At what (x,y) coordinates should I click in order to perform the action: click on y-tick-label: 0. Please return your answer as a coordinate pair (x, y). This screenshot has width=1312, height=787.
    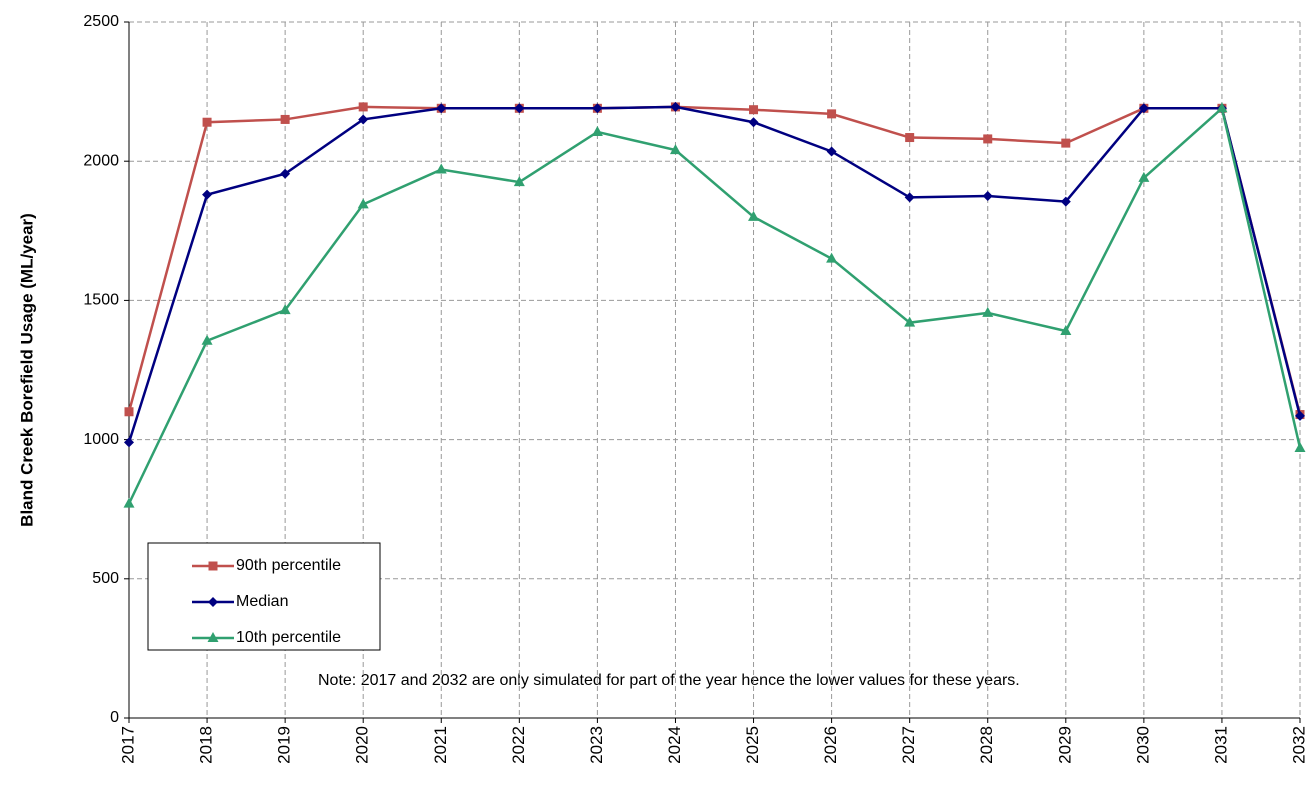
    Looking at the image, I should click on (114, 717).